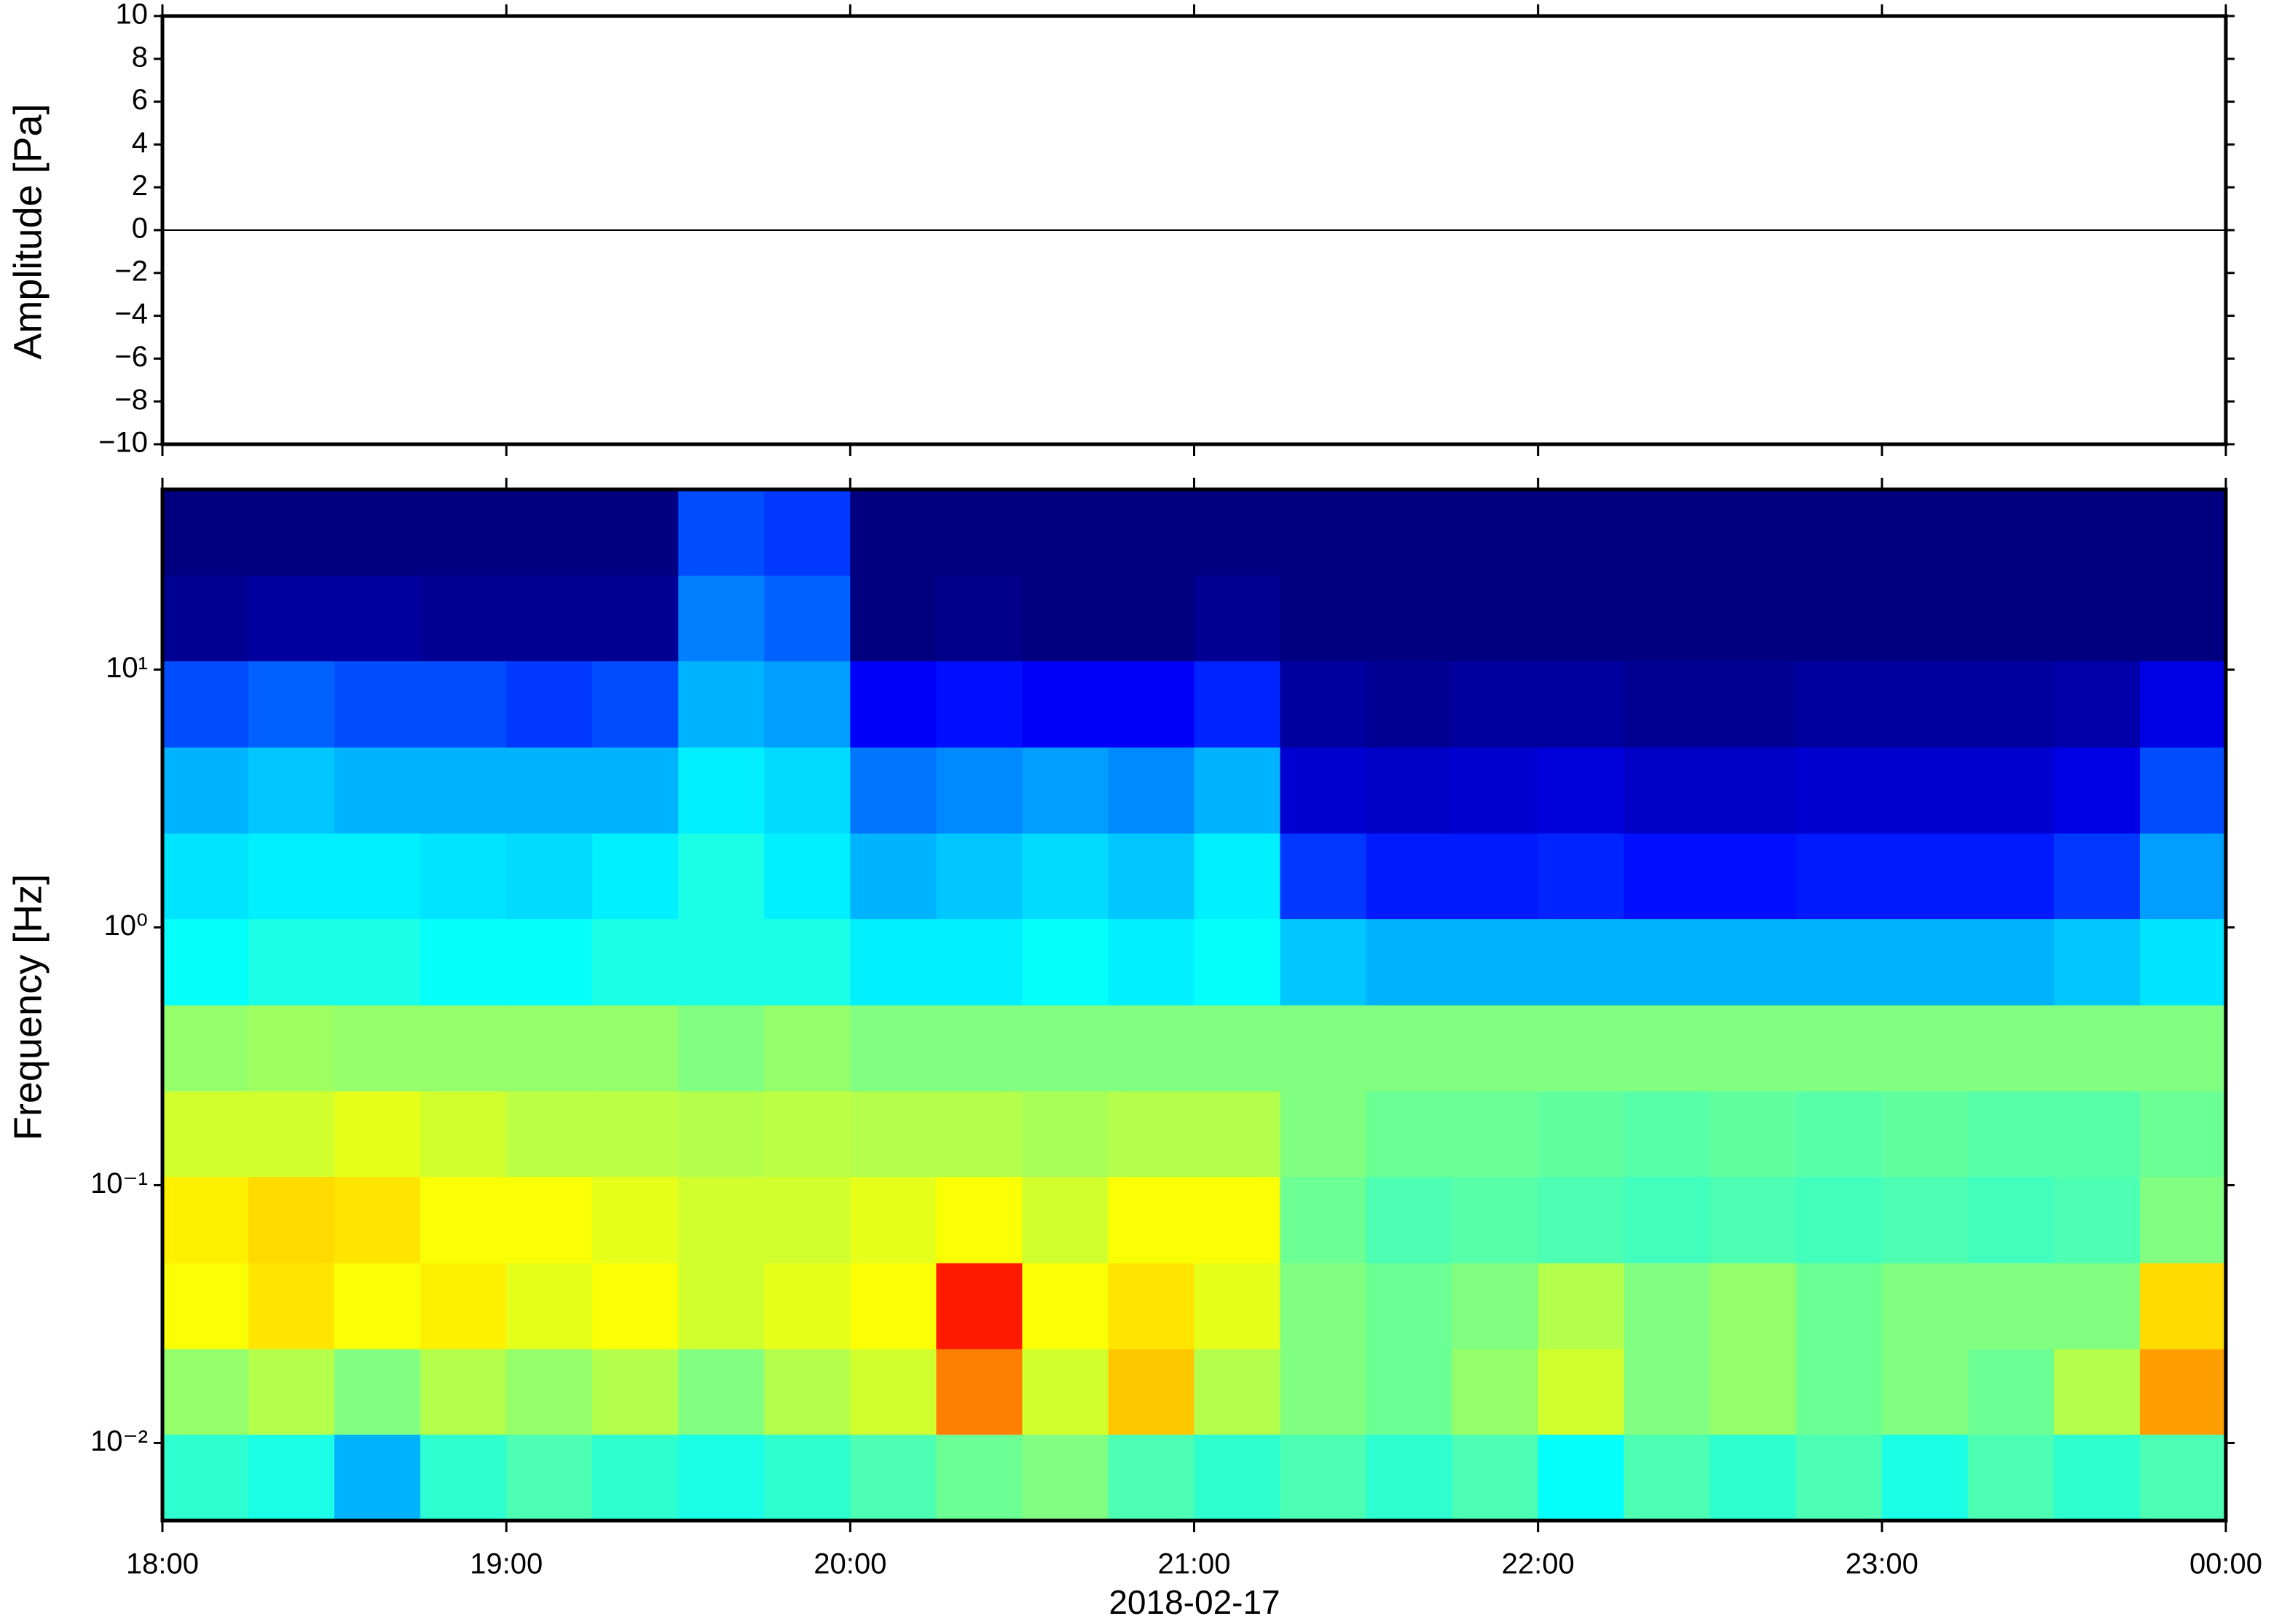 This screenshot has width=2271, height=1624. Describe the element at coordinates (1193, 1564) in the screenshot. I see `x-tick-label: 21:00` at that location.